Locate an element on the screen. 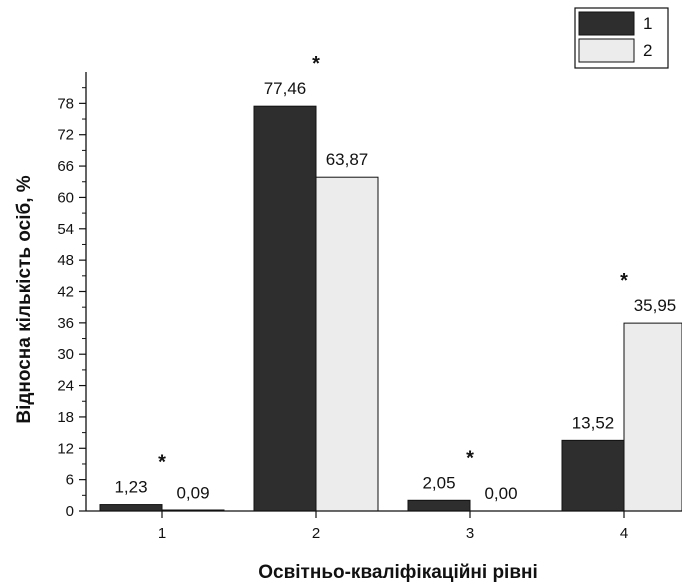 This screenshot has height=586, width=682. y-tick-label: 6 is located at coordinates (70, 480).